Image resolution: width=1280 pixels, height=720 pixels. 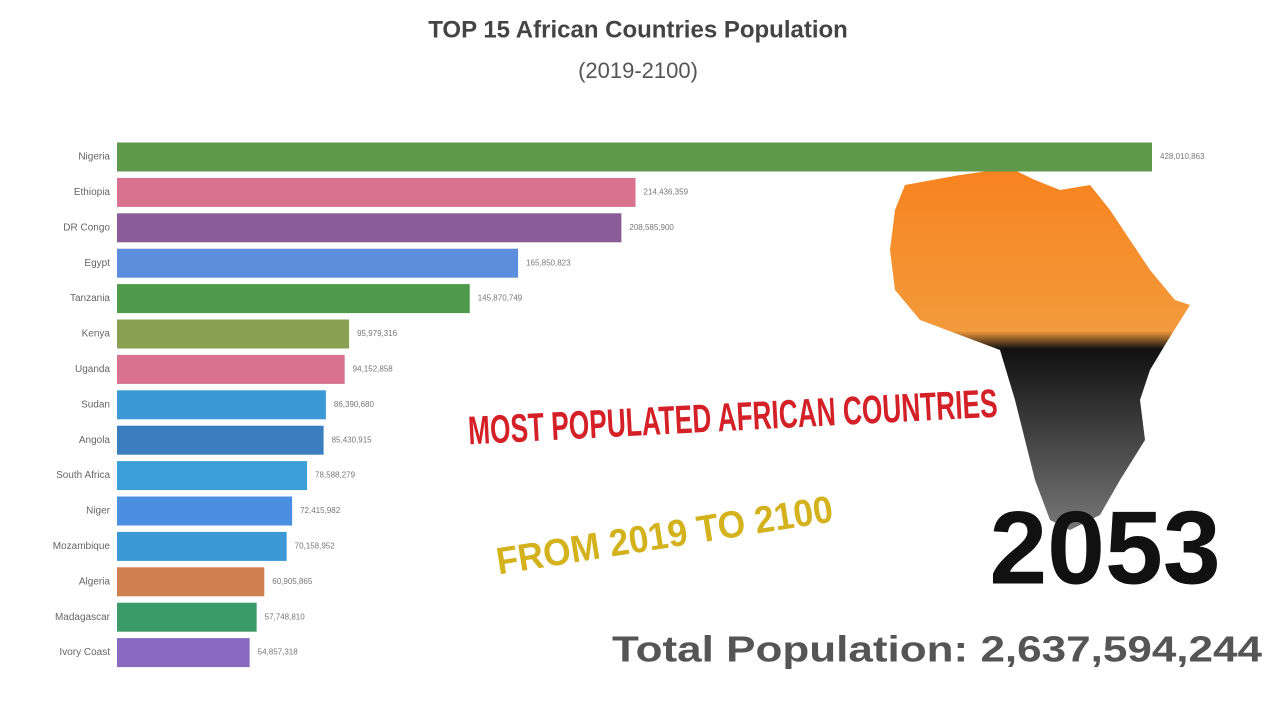 What do you see at coordinates (86, 227) in the screenshot?
I see `category-label: DR Congo` at bounding box center [86, 227].